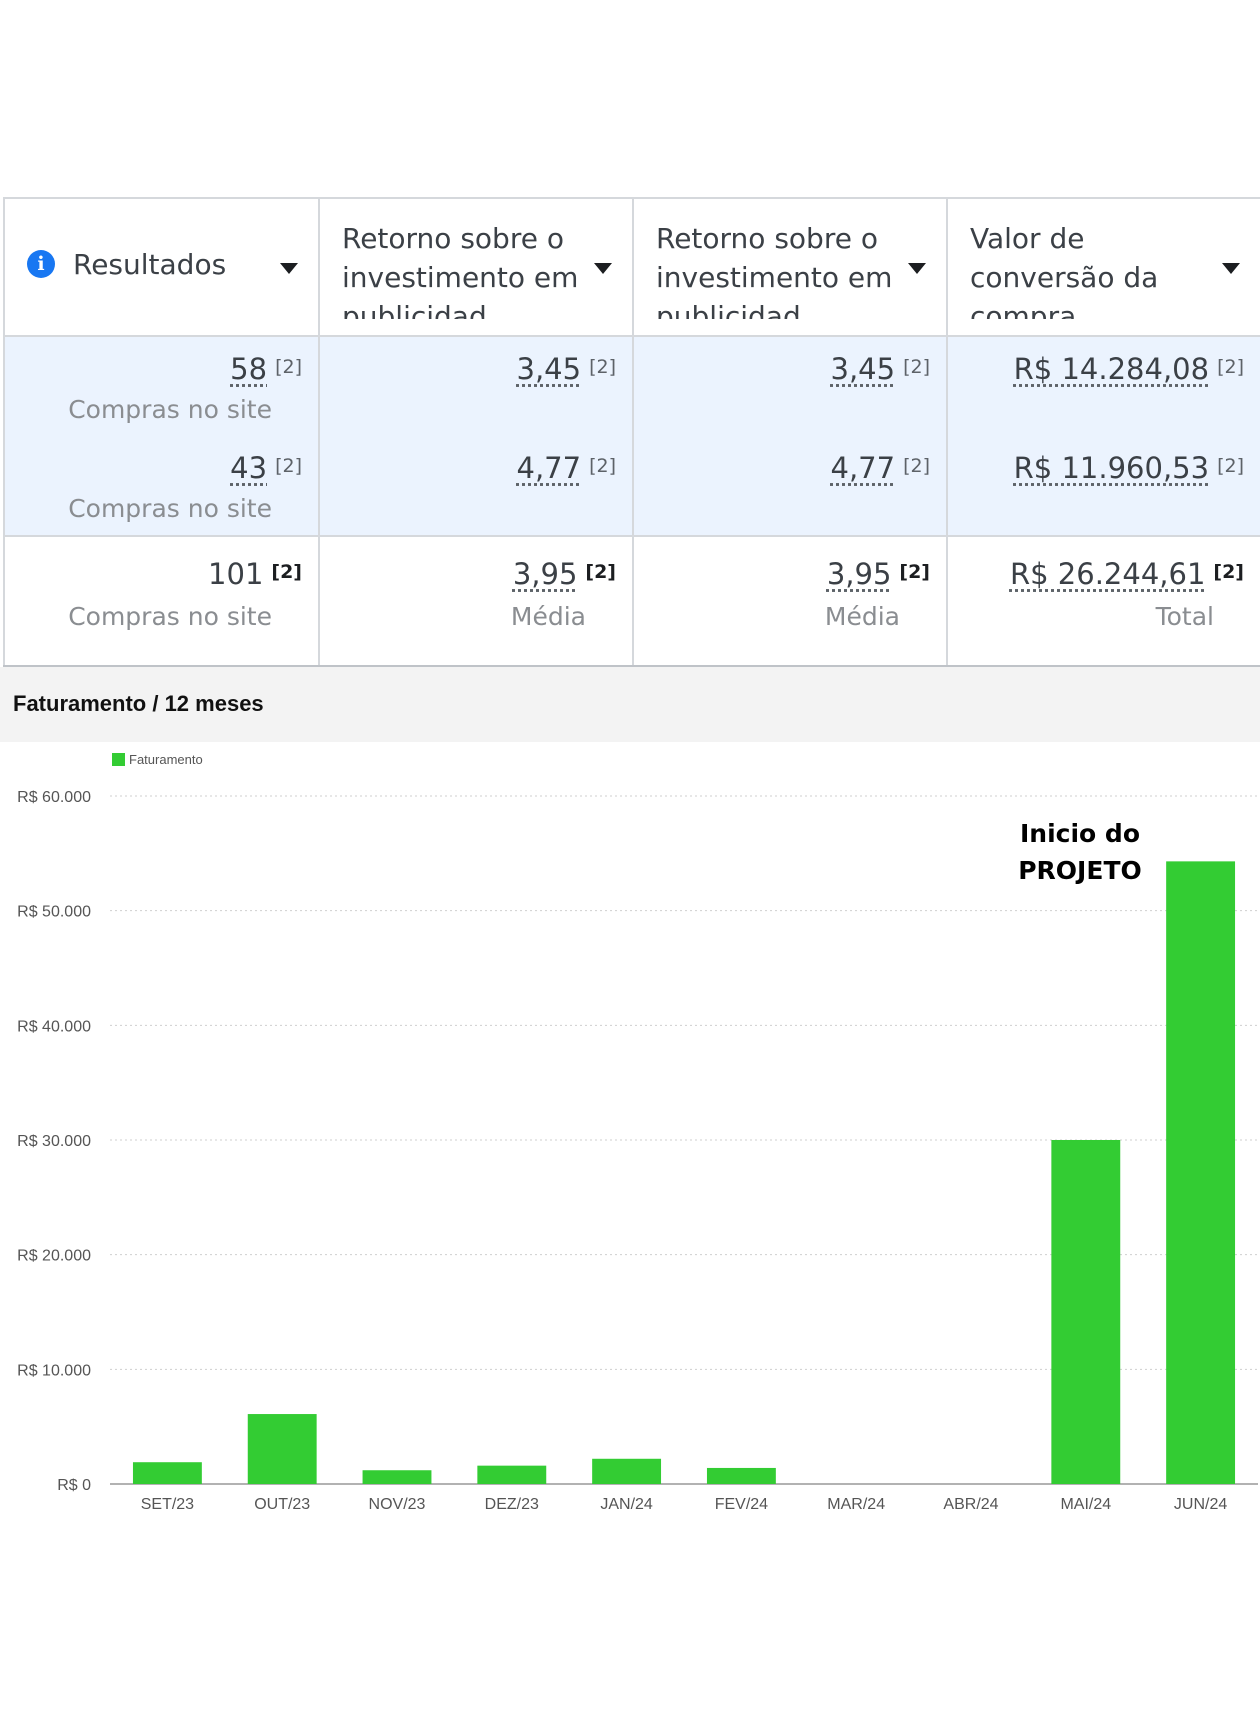 The width and height of the screenshot is (1260, 1716). Describe the element at coordinates (1080, 852) in the screenshot. I see `project-start-annotation: Inicio do PROJETO` at that location.